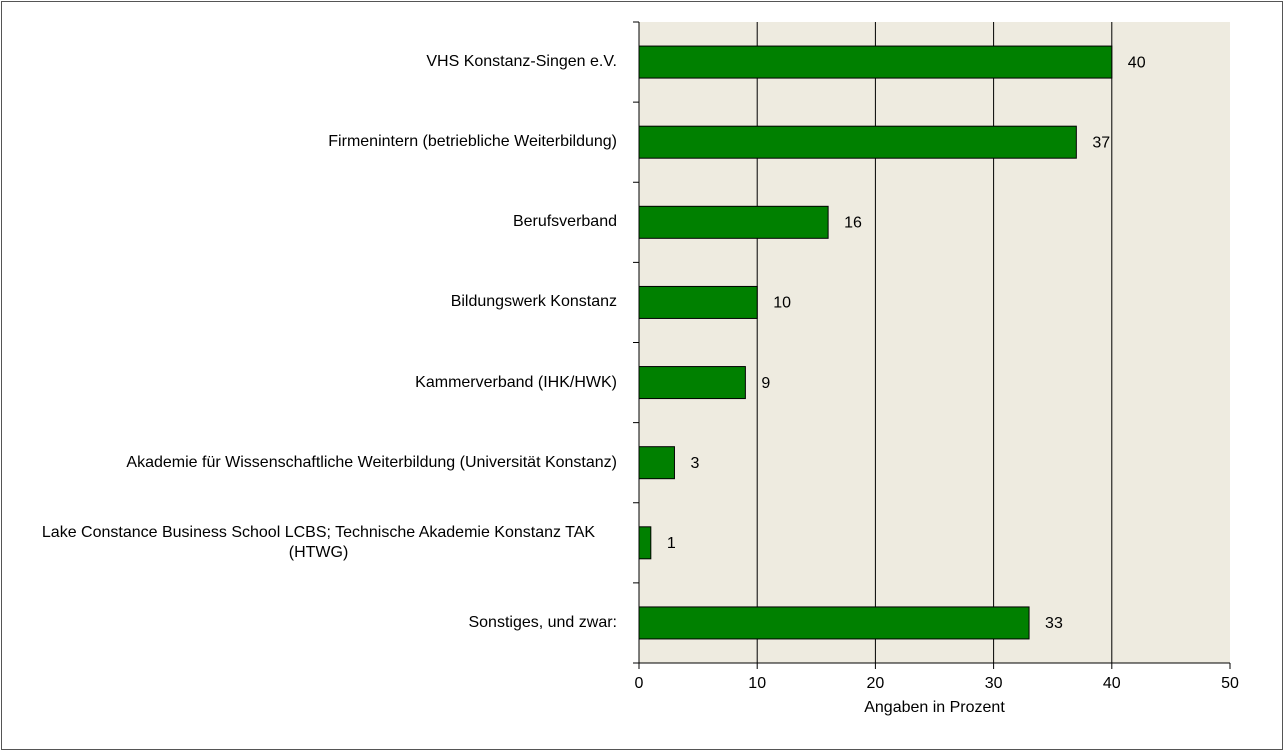 The height and width of the screenshot is (751, 1284). I want to click on x-axis-label: Angaben in Prozent, so click(934, 707).